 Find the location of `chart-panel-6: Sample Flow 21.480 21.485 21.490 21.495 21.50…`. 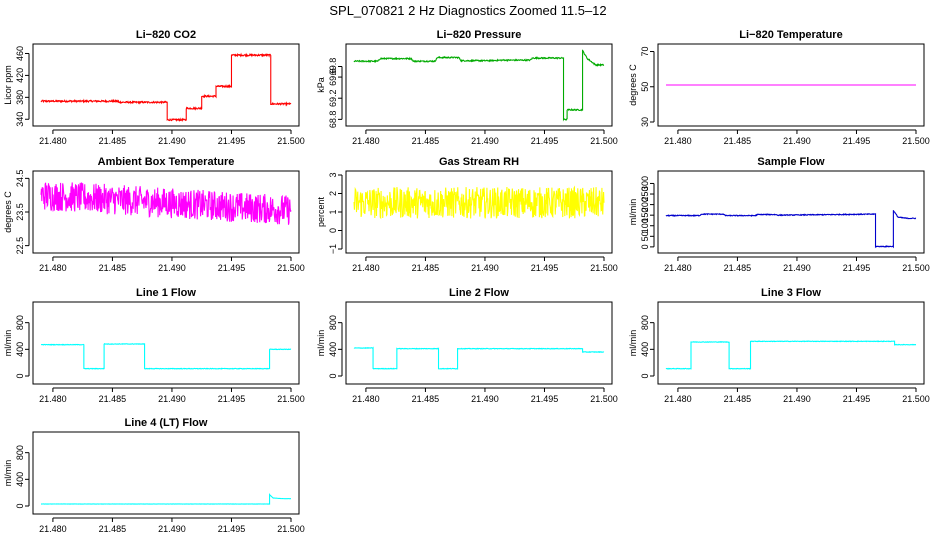

chart-panel-6: Sample Flow 21.480 21.485 21.490 21.495 21.50… is located at coordinates (779, 214).